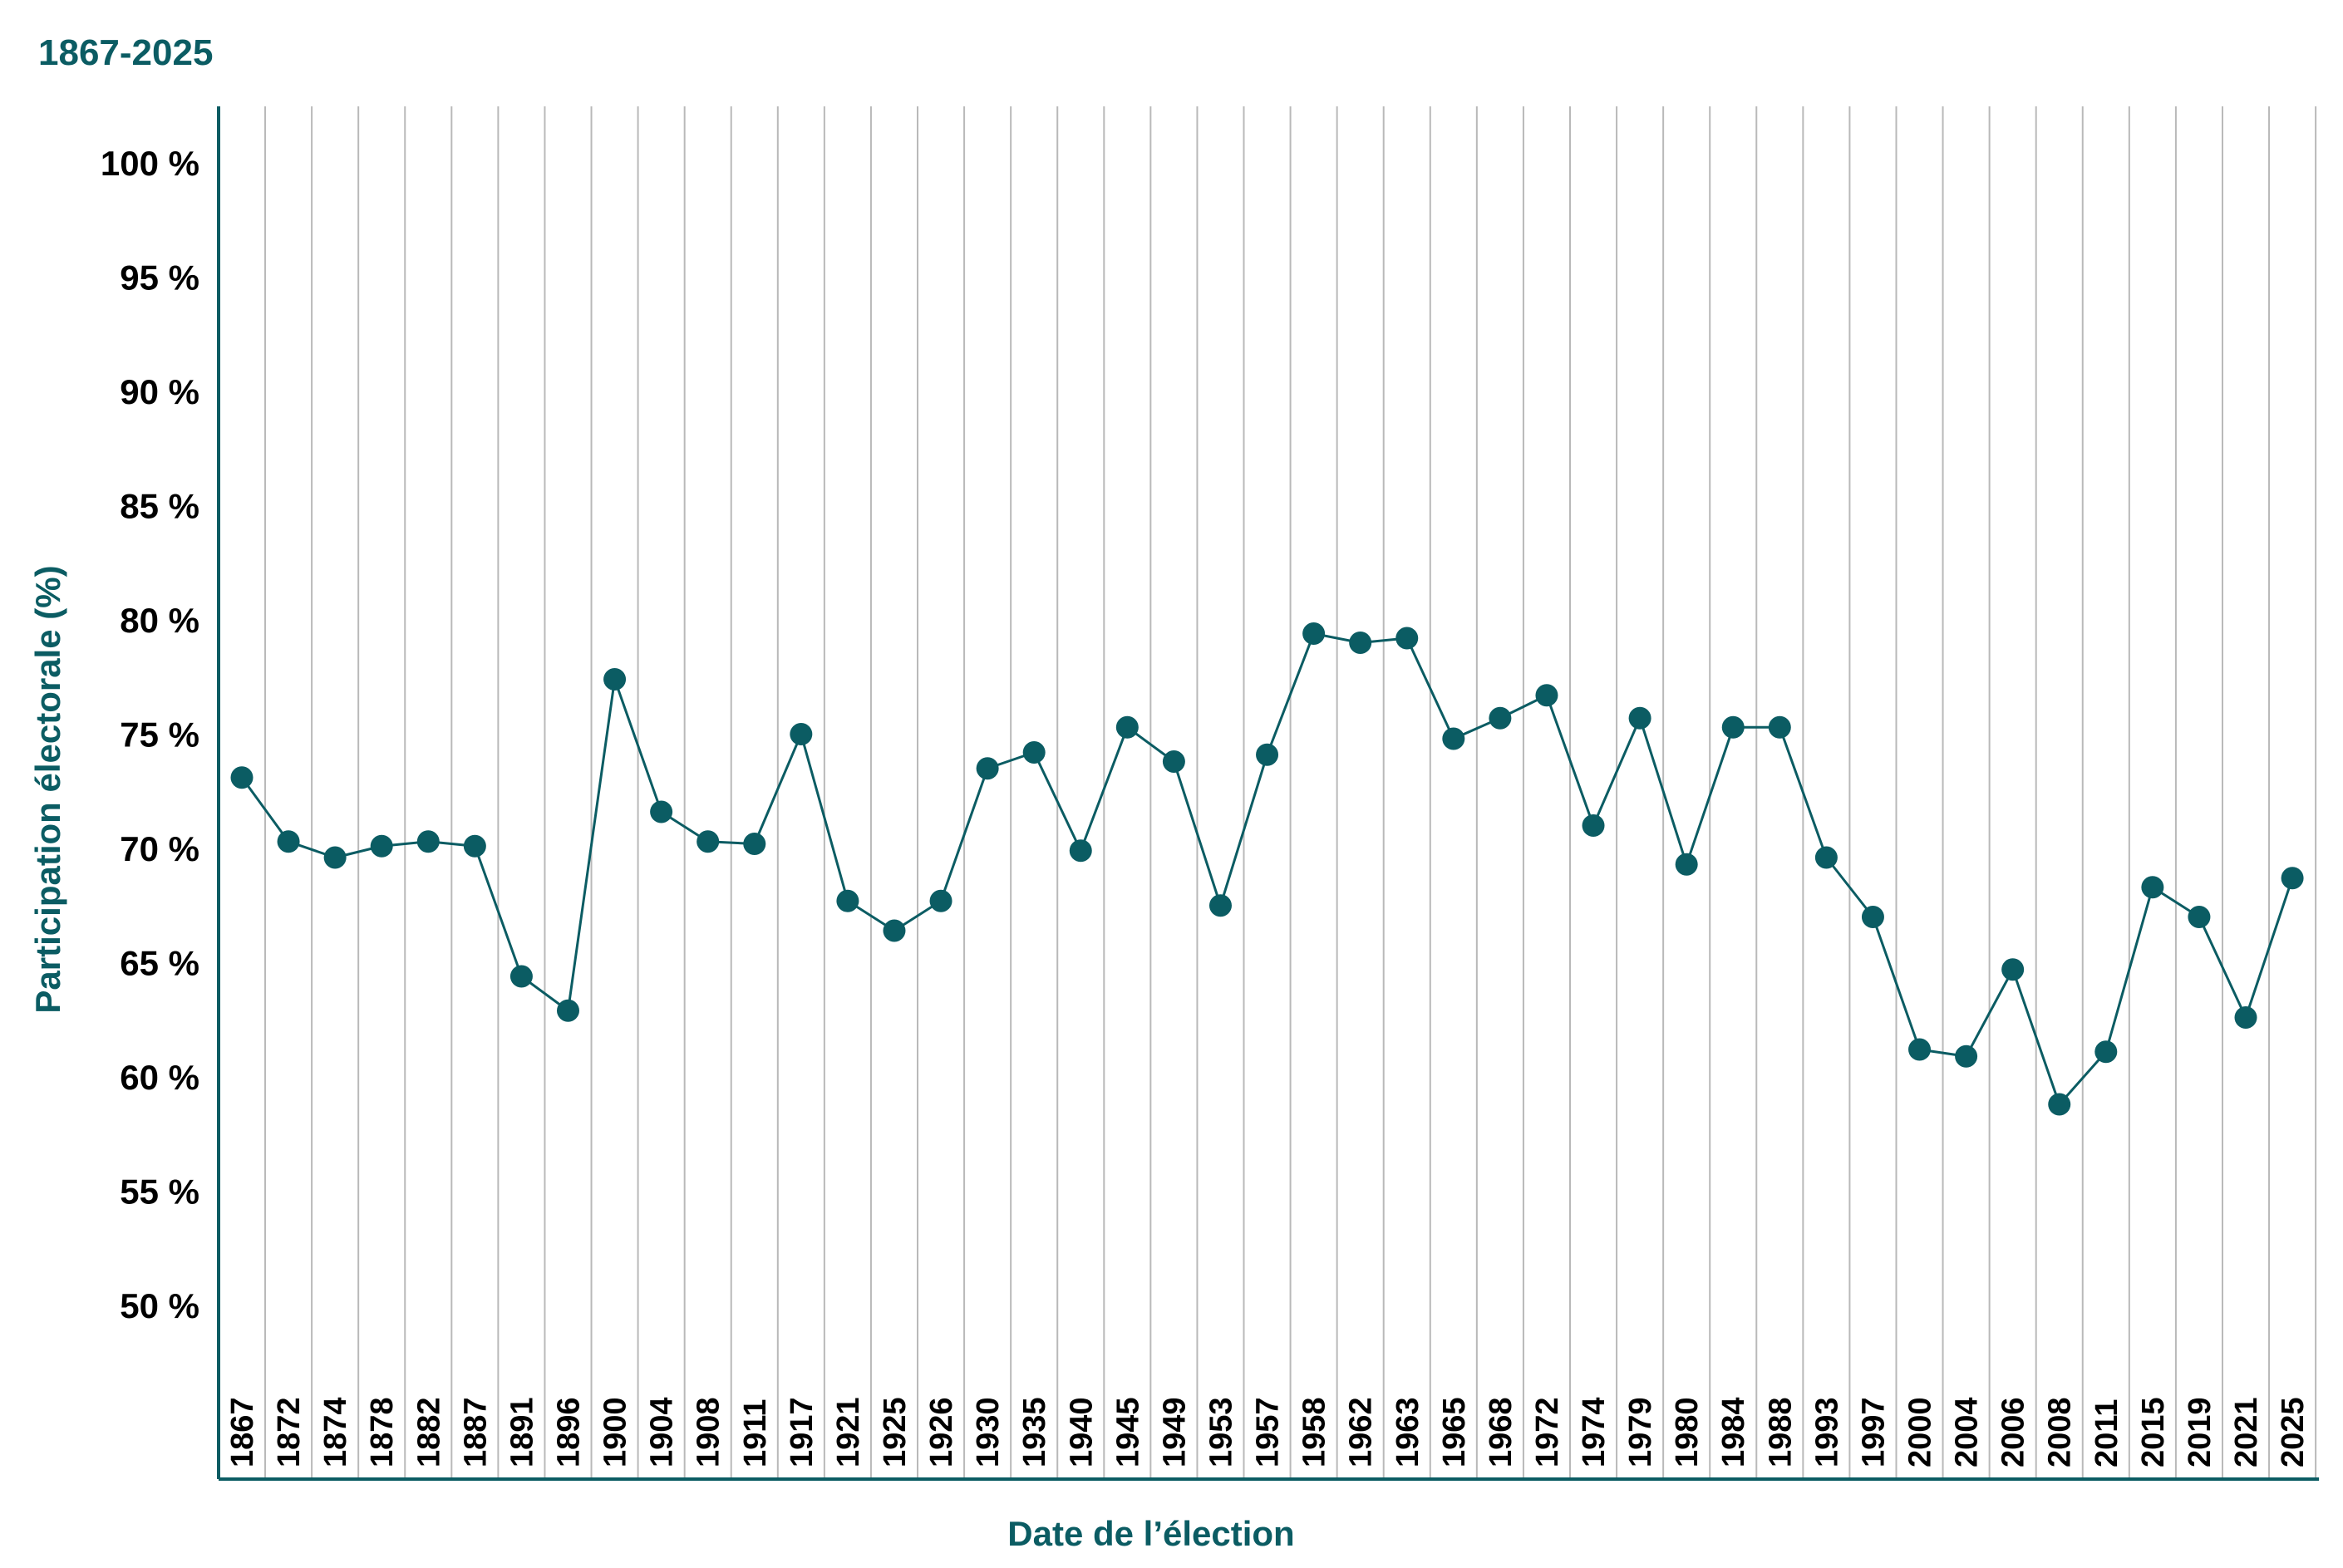 The height and width of the screenshot is (1568, 2343). Describe the element at coordinates (159, 963) in the screenshot. I see `y-tick-label: 65 %` at that location.